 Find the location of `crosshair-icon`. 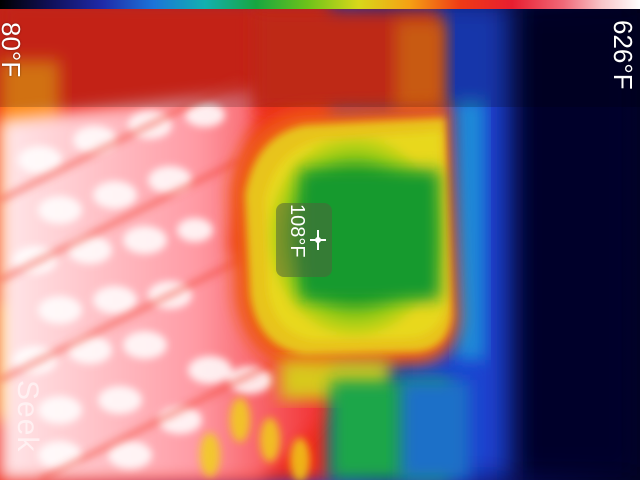

crosshair-icon is located at coordinates (318, 240).